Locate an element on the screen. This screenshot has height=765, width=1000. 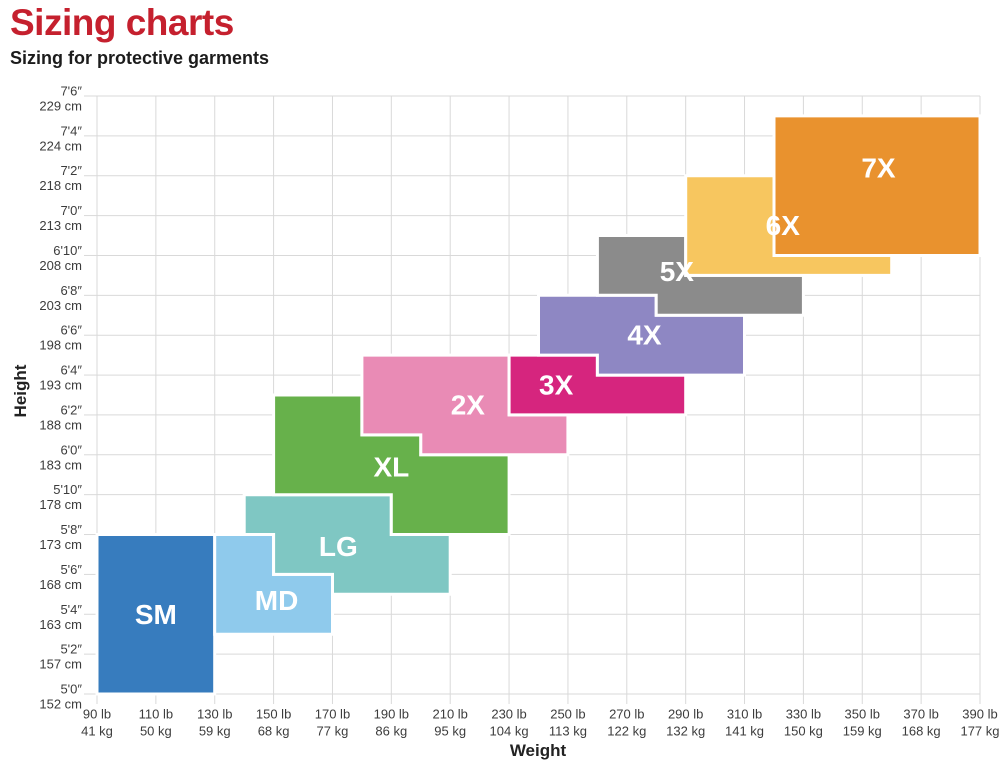
page-title: Sizing charts is located at coordinates (122, 22).